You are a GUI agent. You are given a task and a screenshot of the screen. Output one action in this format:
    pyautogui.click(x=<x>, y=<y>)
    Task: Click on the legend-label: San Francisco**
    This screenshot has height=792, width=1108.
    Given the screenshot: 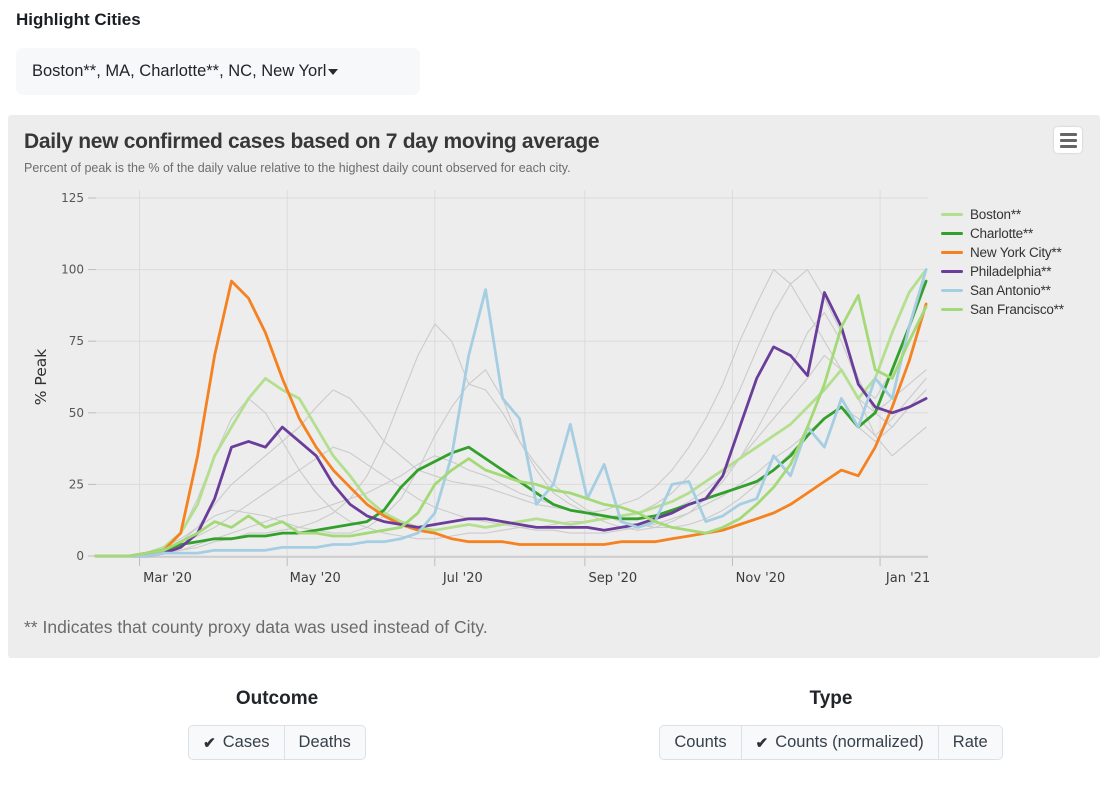 What is the action you would take?
    pyautogui.click(x=1017, y=309)
    